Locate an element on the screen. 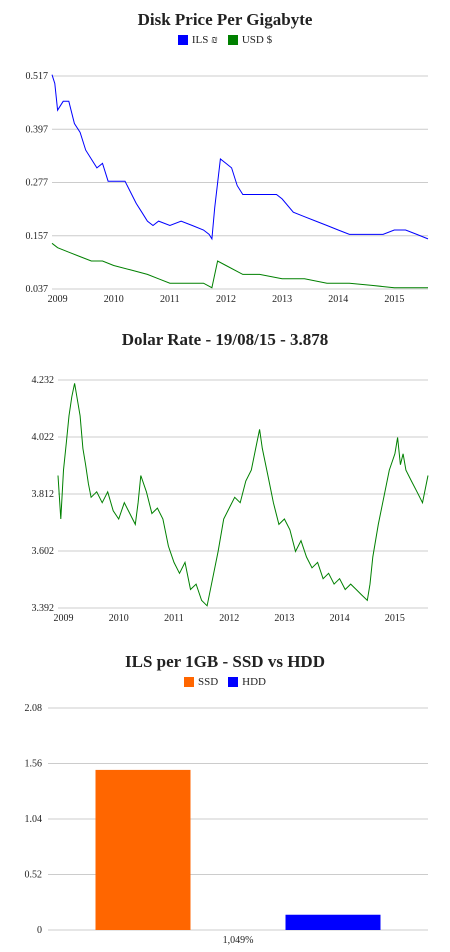  y-tick-label: 0.52 is located at coordinates (34, 875).